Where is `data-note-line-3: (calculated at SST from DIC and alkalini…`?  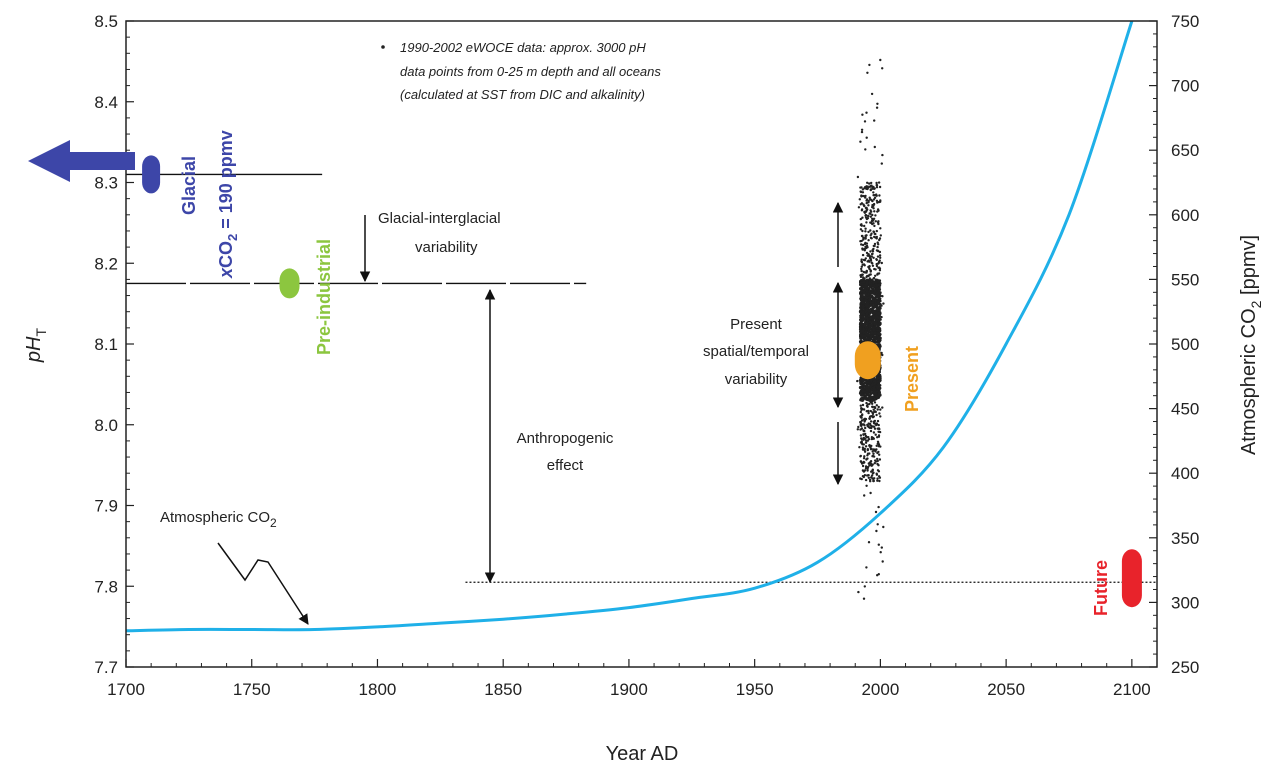
data-note-line-3: (calculated at SST from DIC and alkalini… is located at coordinates (522, 94).